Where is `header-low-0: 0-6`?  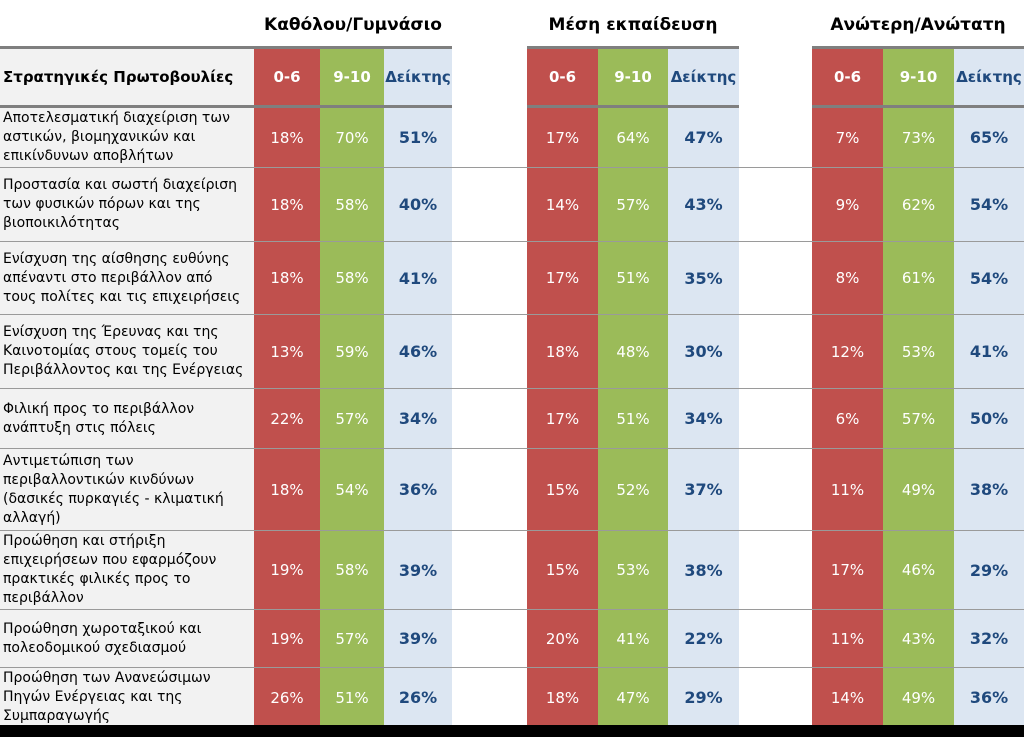 header-low-0: 0-6 is located at coordinates (287, 77).